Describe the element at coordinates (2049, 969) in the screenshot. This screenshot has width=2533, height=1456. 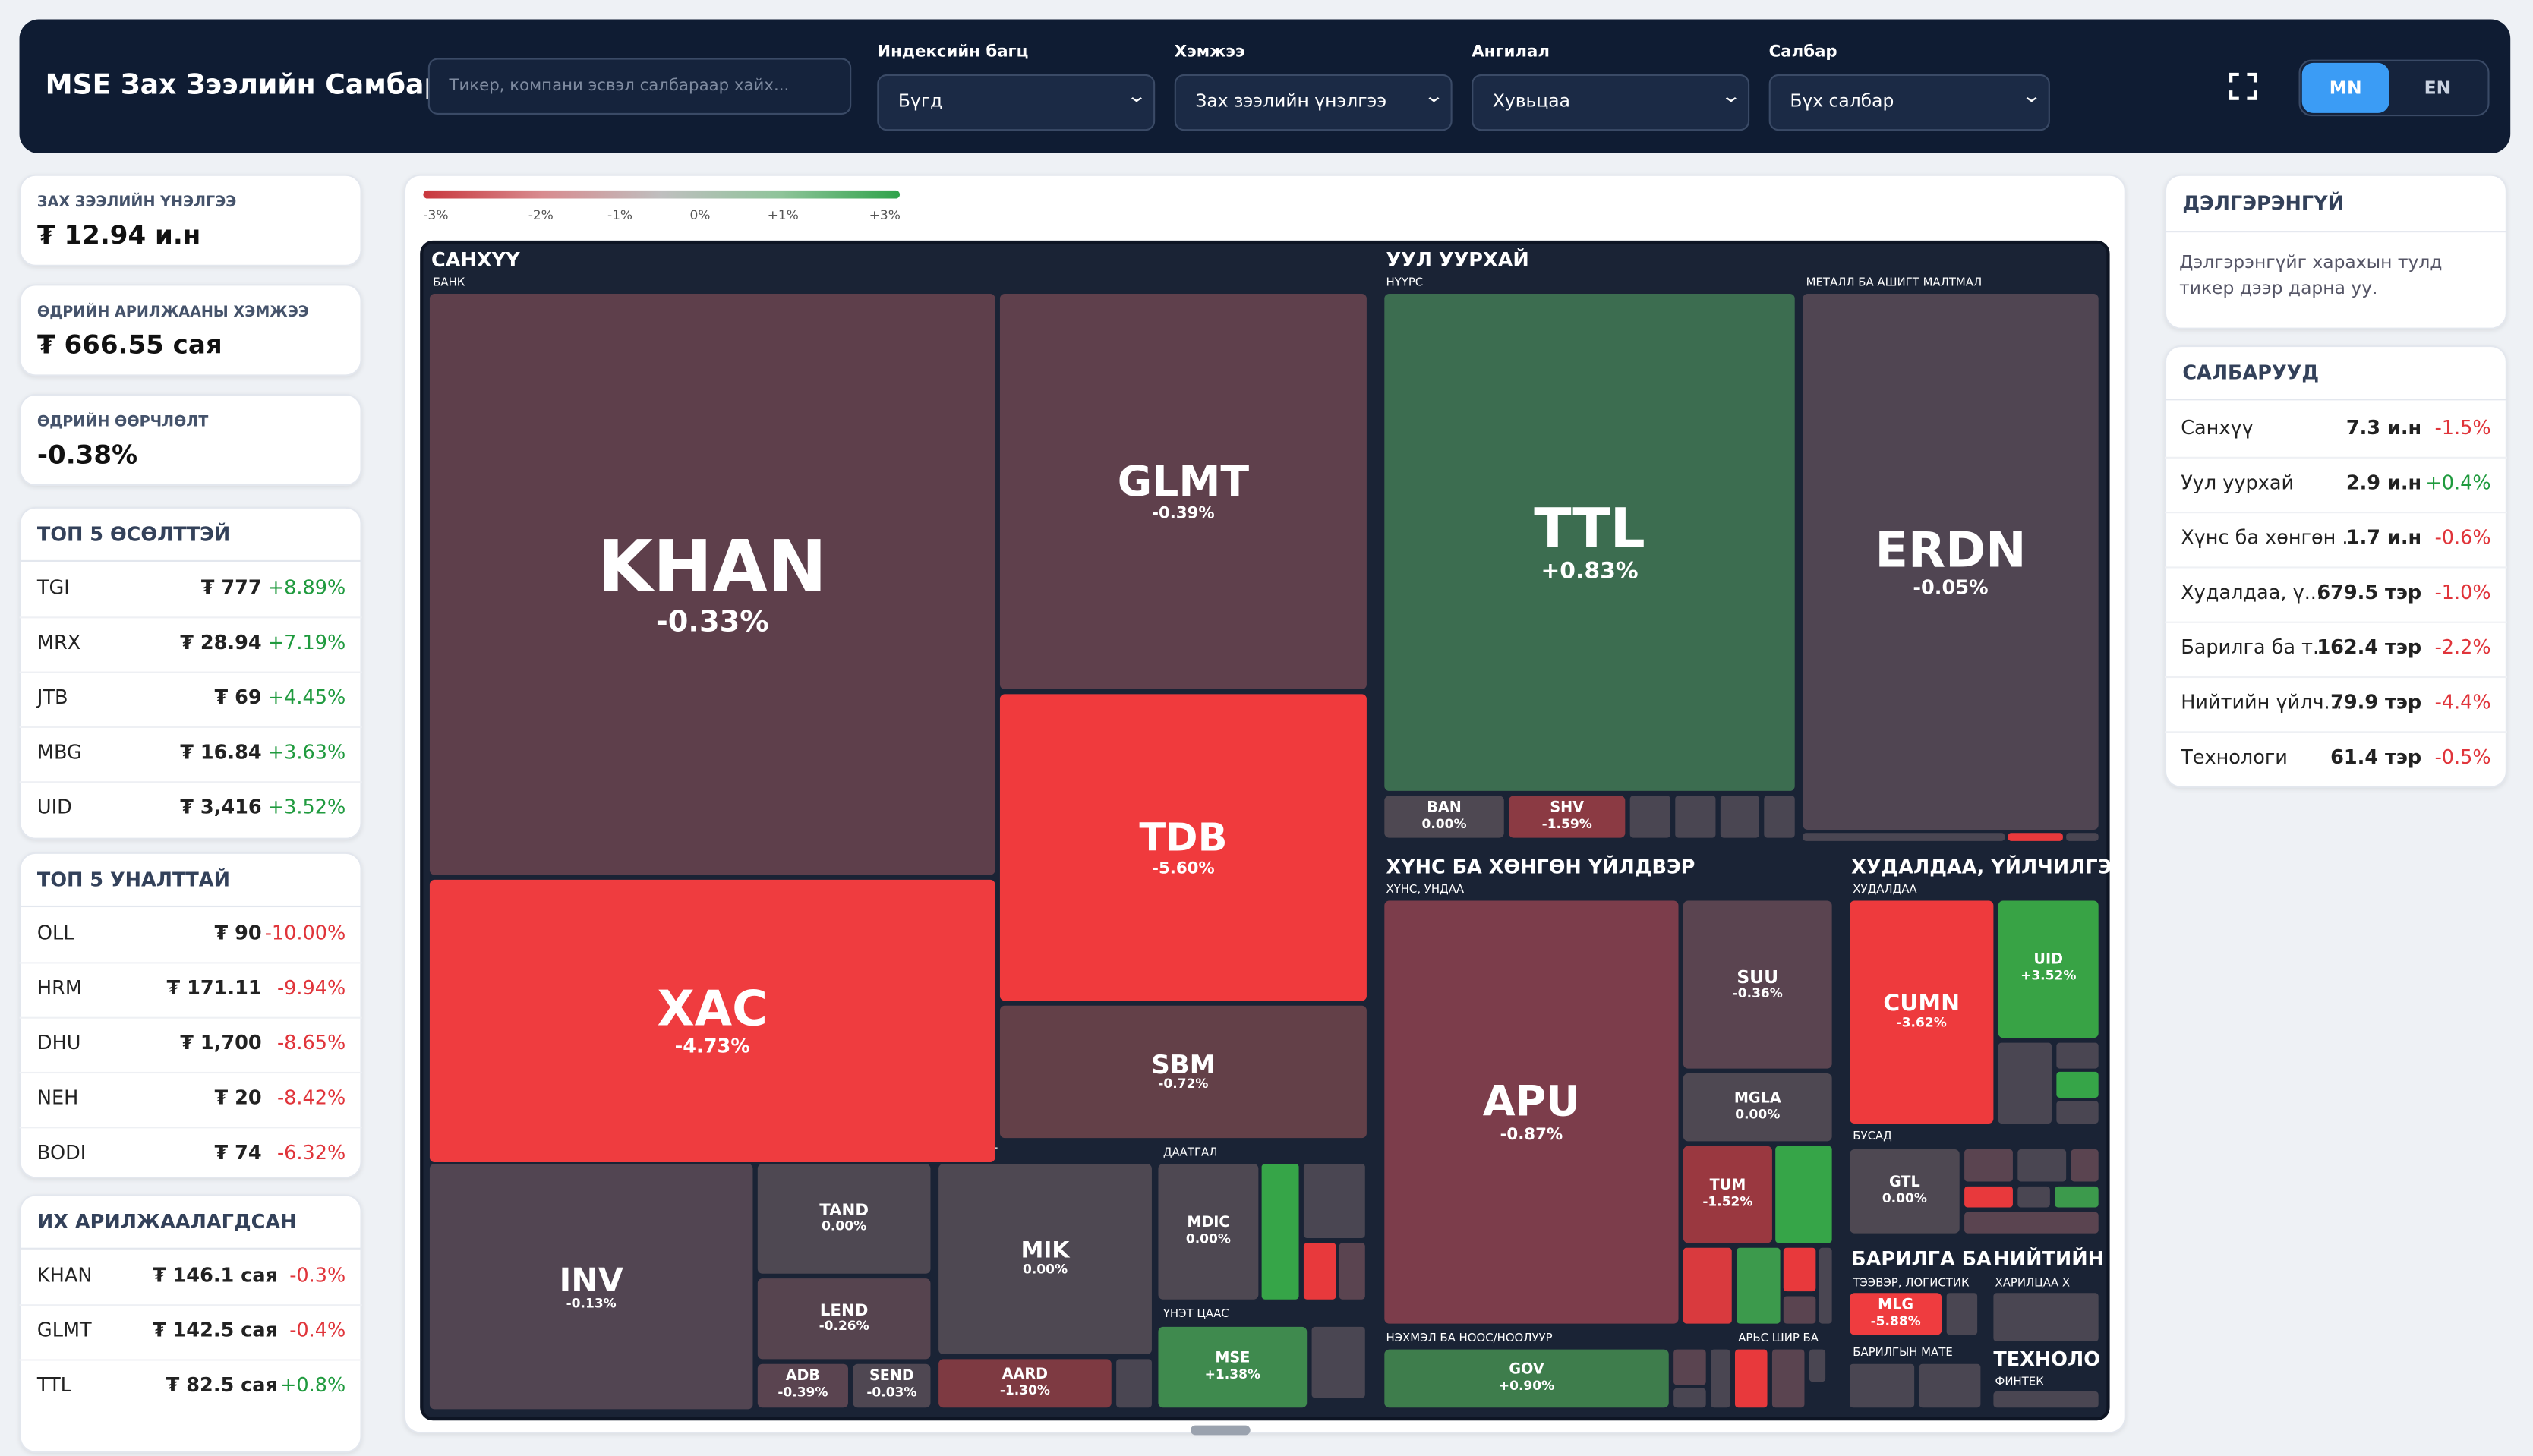
I see `treemap-tile: UID +3.52%` at that location.